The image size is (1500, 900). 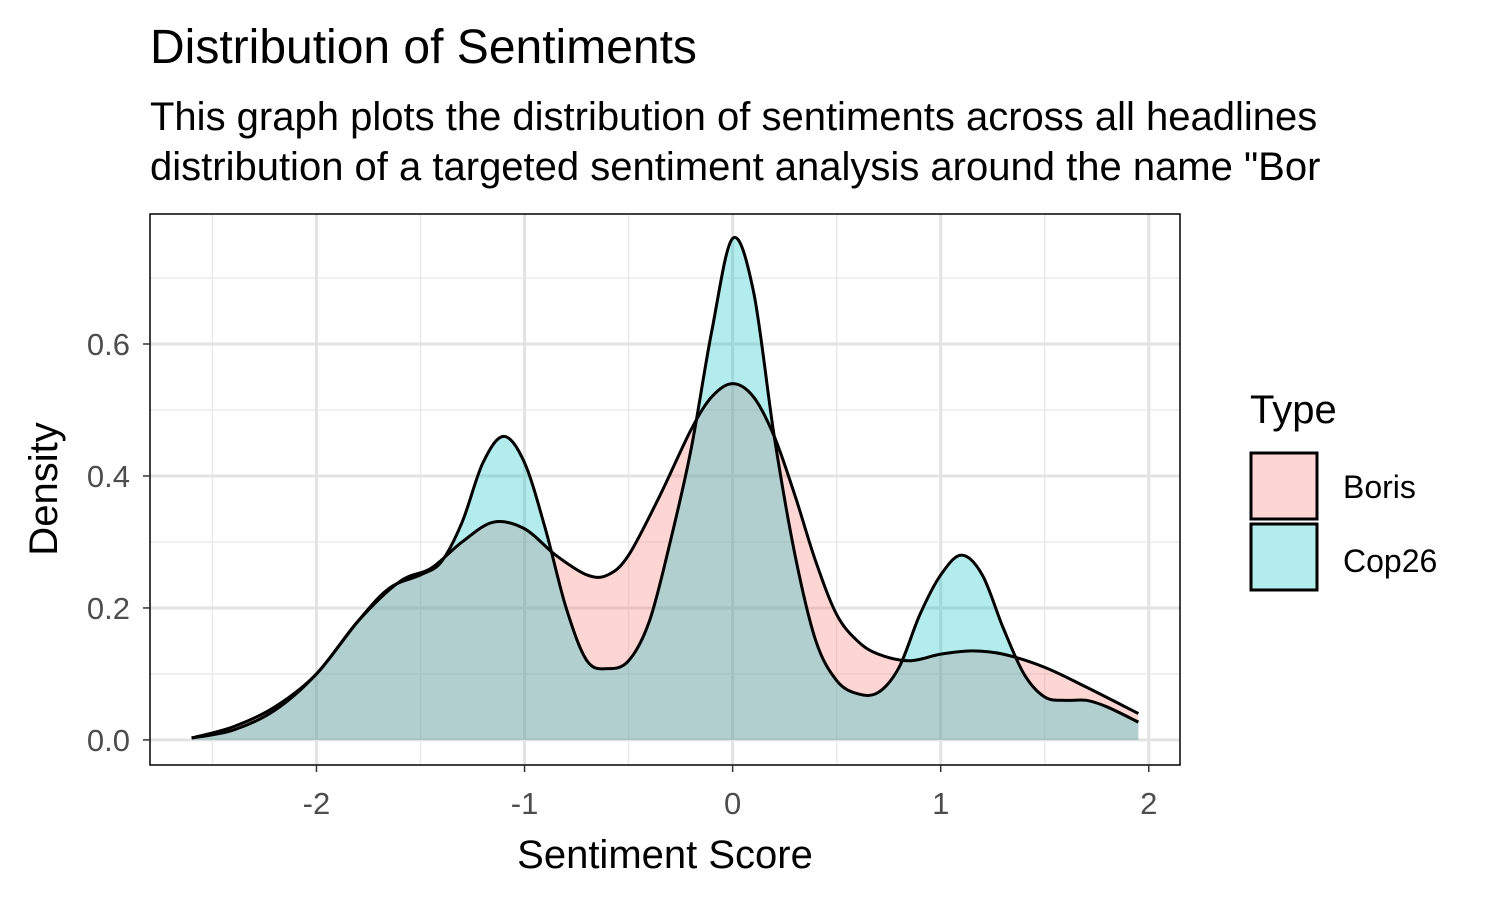 I want to click on x-axis-title: Sentiment Score, so click(x=665, y=855).